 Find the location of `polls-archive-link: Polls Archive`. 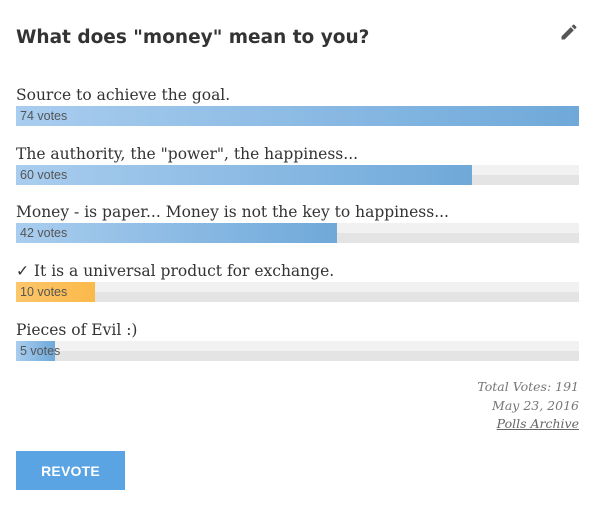

polls-archive-link: Polls Archive is located at coordinates (537, 423).